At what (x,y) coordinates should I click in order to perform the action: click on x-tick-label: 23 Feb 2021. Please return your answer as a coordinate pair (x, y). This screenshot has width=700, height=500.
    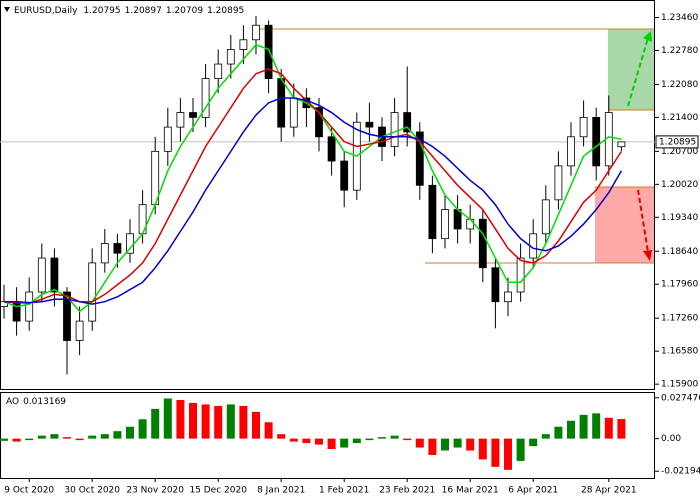
    Looking at the image, I should click on (407, 491).